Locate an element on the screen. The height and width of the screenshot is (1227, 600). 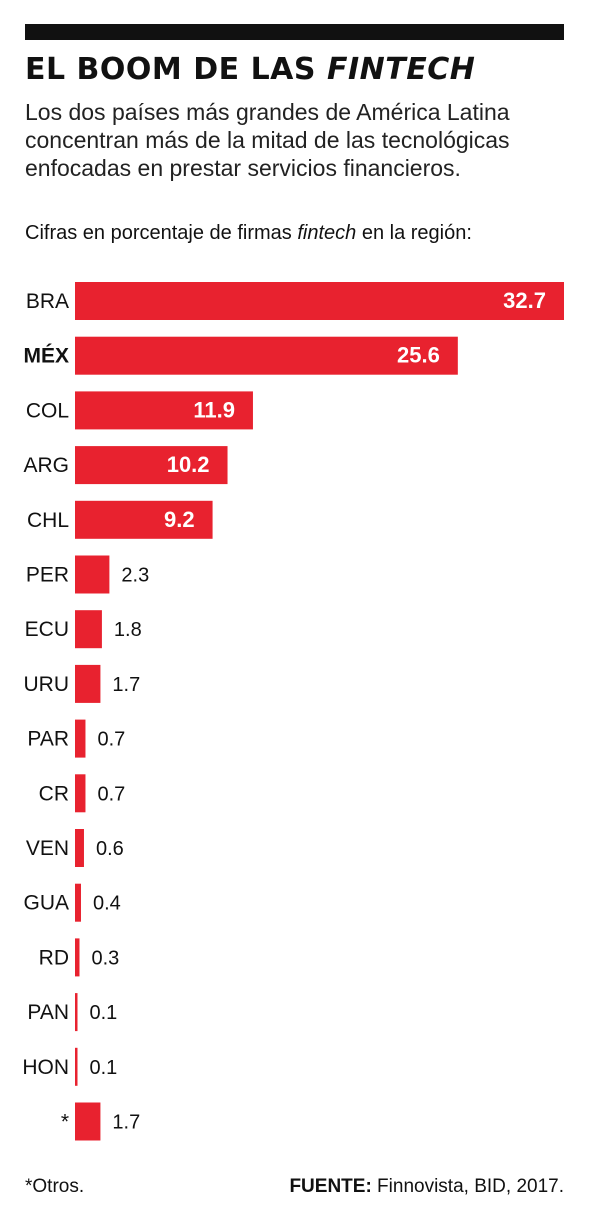
category-label: ECU is located at coordinates (47, 629).